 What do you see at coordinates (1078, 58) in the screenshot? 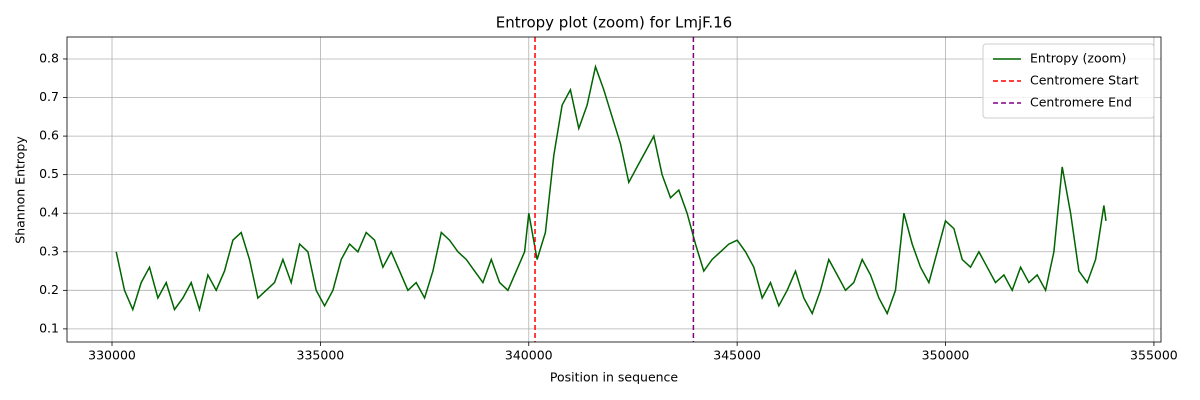
I see `legend-label: Entropy (zoom)` at bounding box center [1078, 58].